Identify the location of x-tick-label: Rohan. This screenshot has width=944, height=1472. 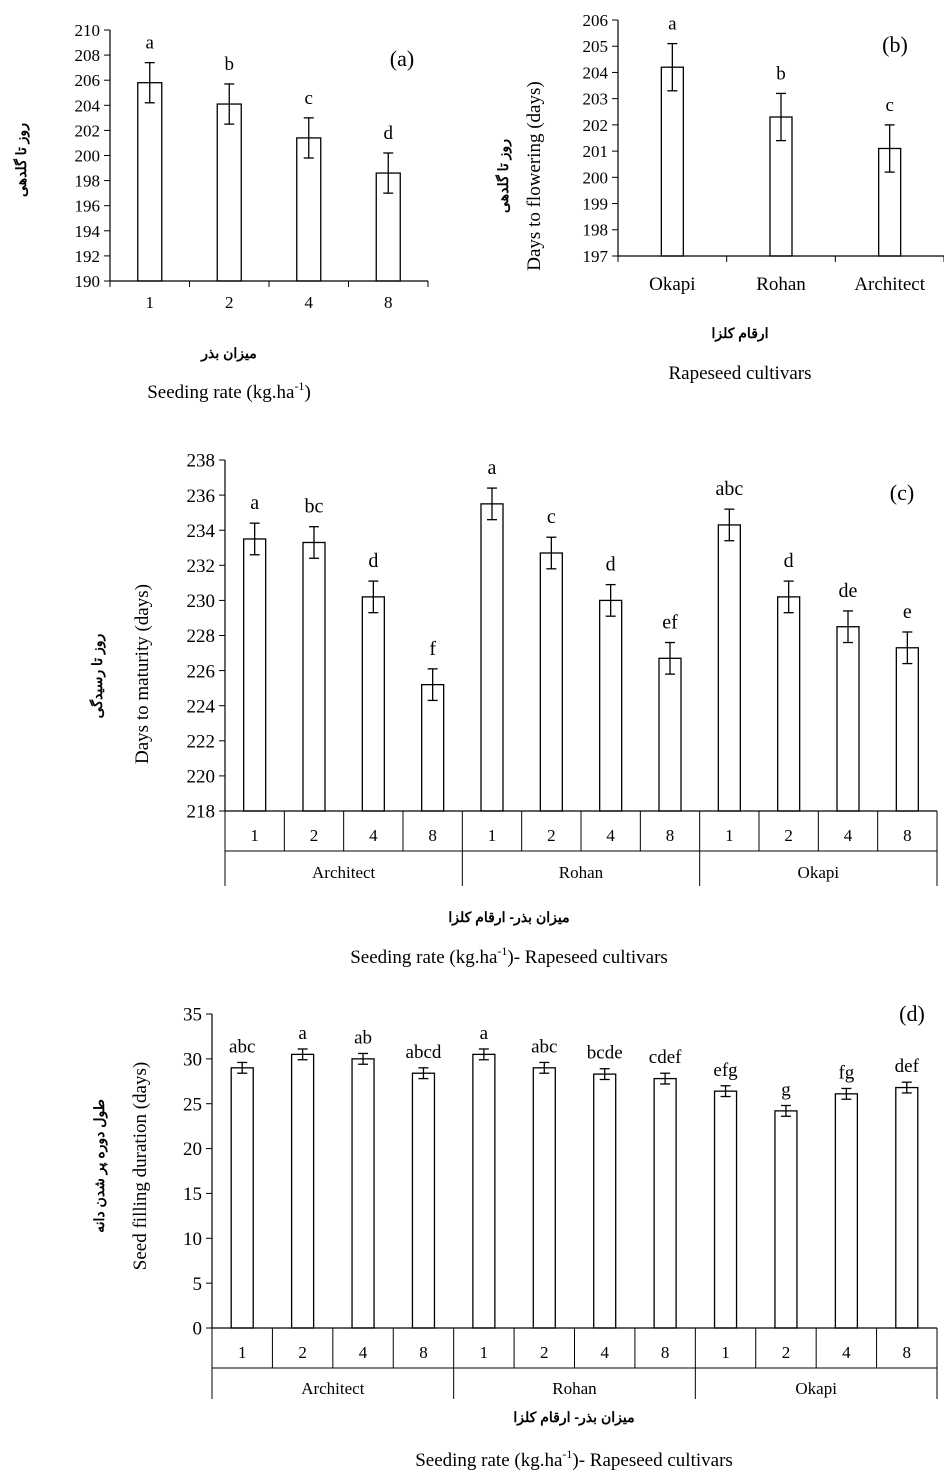
(781, 284).